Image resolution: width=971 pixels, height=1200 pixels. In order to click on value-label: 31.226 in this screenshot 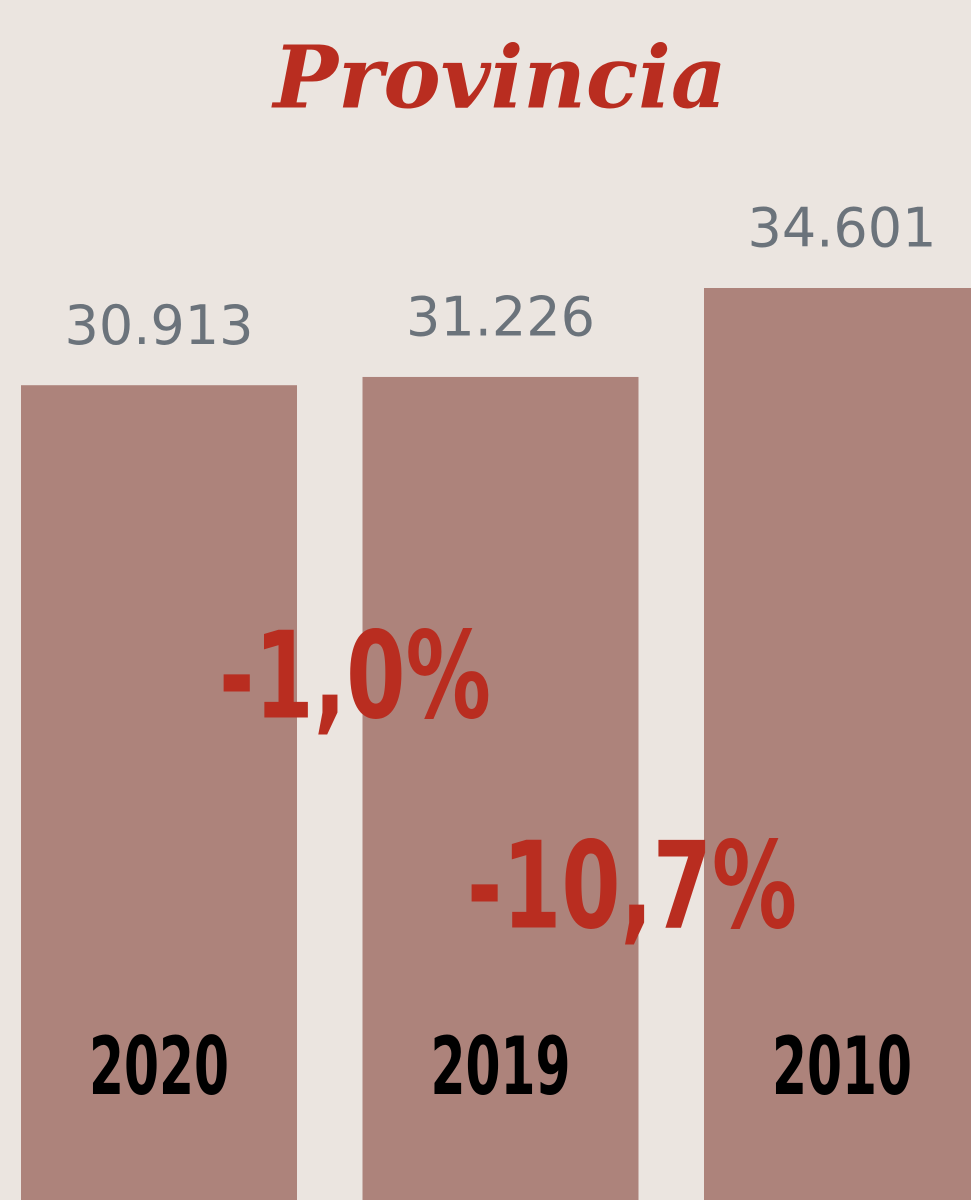, I will do `click(500, 317)`.